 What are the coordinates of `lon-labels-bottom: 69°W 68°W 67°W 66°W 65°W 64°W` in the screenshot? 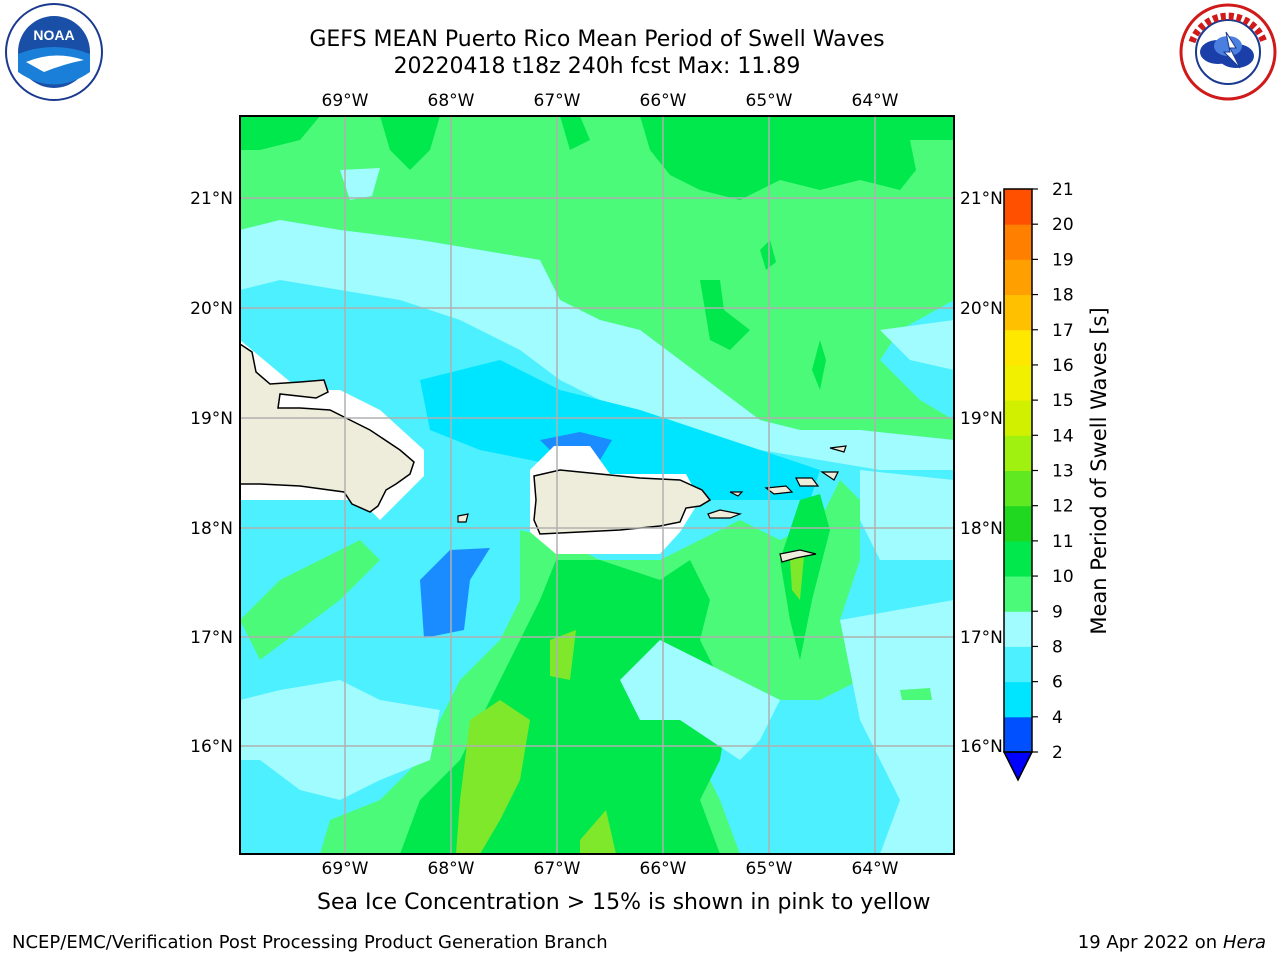 It's located at (610, 869).